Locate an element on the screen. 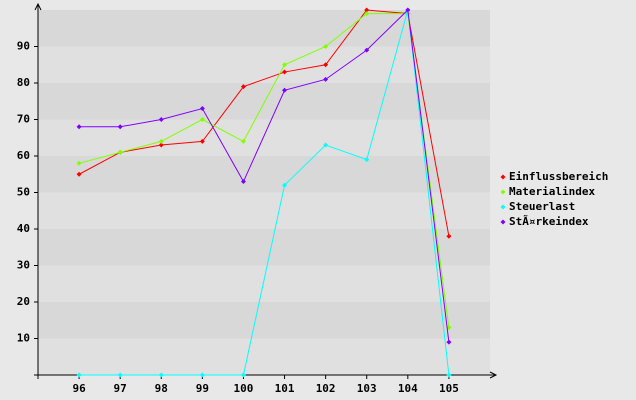 The width and height of the screenshot is (636, 400). legend-label: Steuerlast is located at coordinates (542, 206).